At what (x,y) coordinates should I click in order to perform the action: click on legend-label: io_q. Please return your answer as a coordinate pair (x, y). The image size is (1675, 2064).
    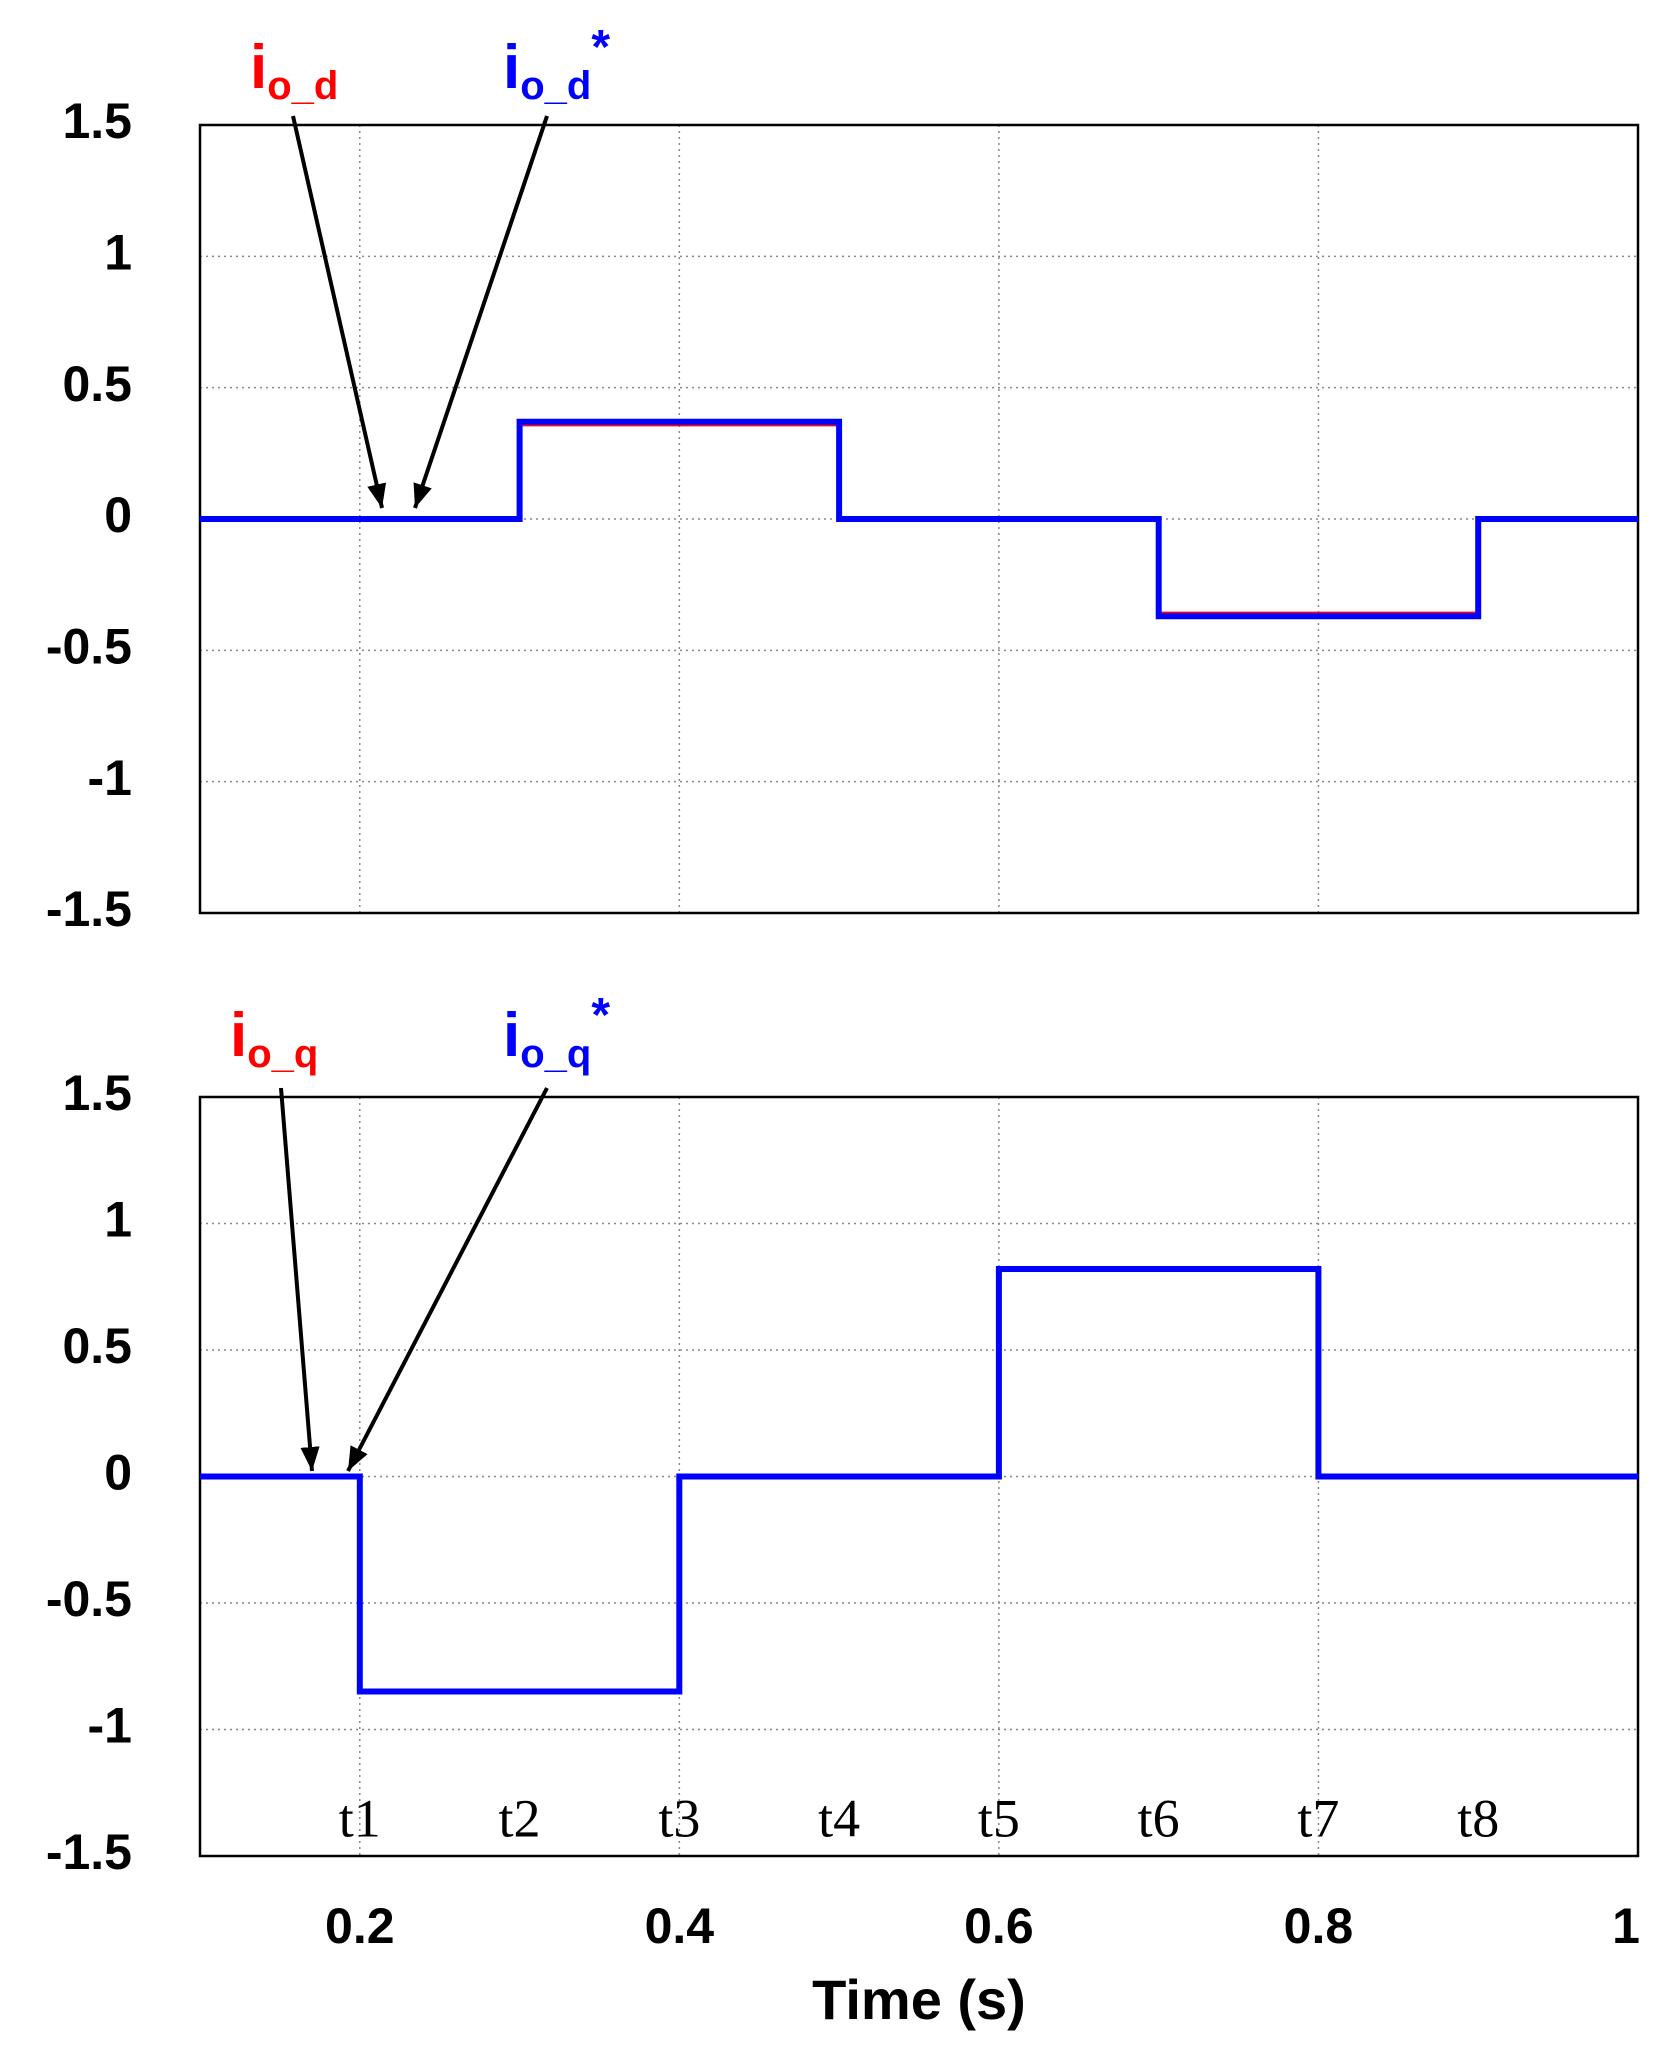
    Looking at the image, I should click on (274, 1038).